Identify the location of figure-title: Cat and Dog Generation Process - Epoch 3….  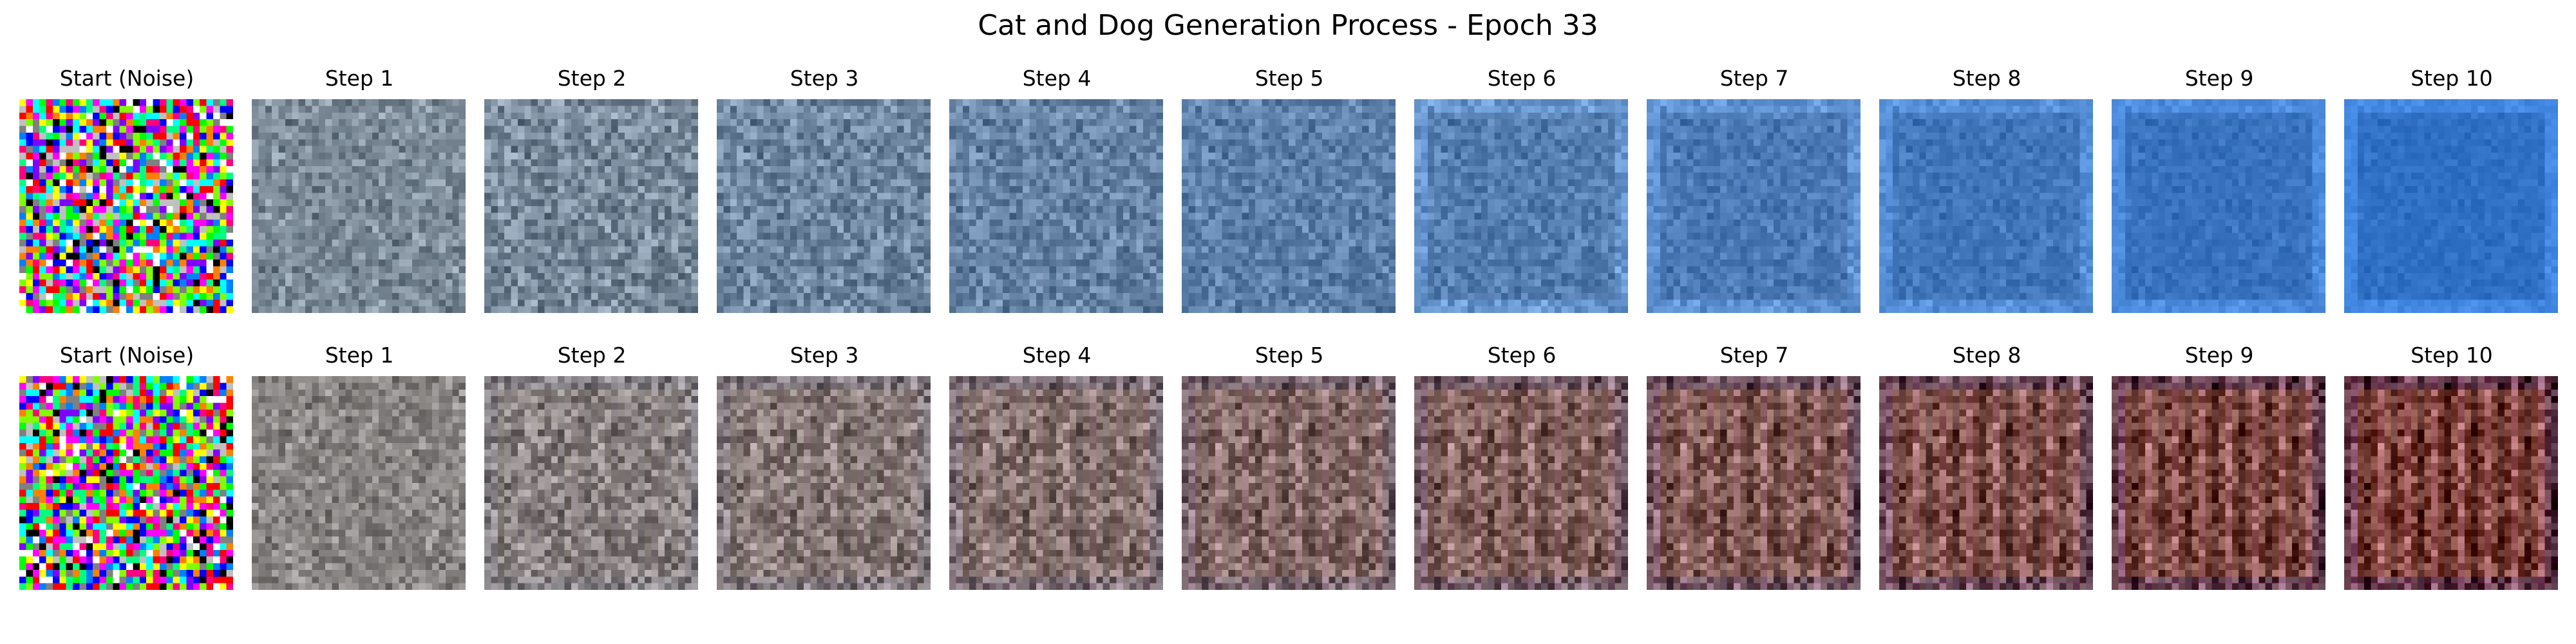
(1288, 26).